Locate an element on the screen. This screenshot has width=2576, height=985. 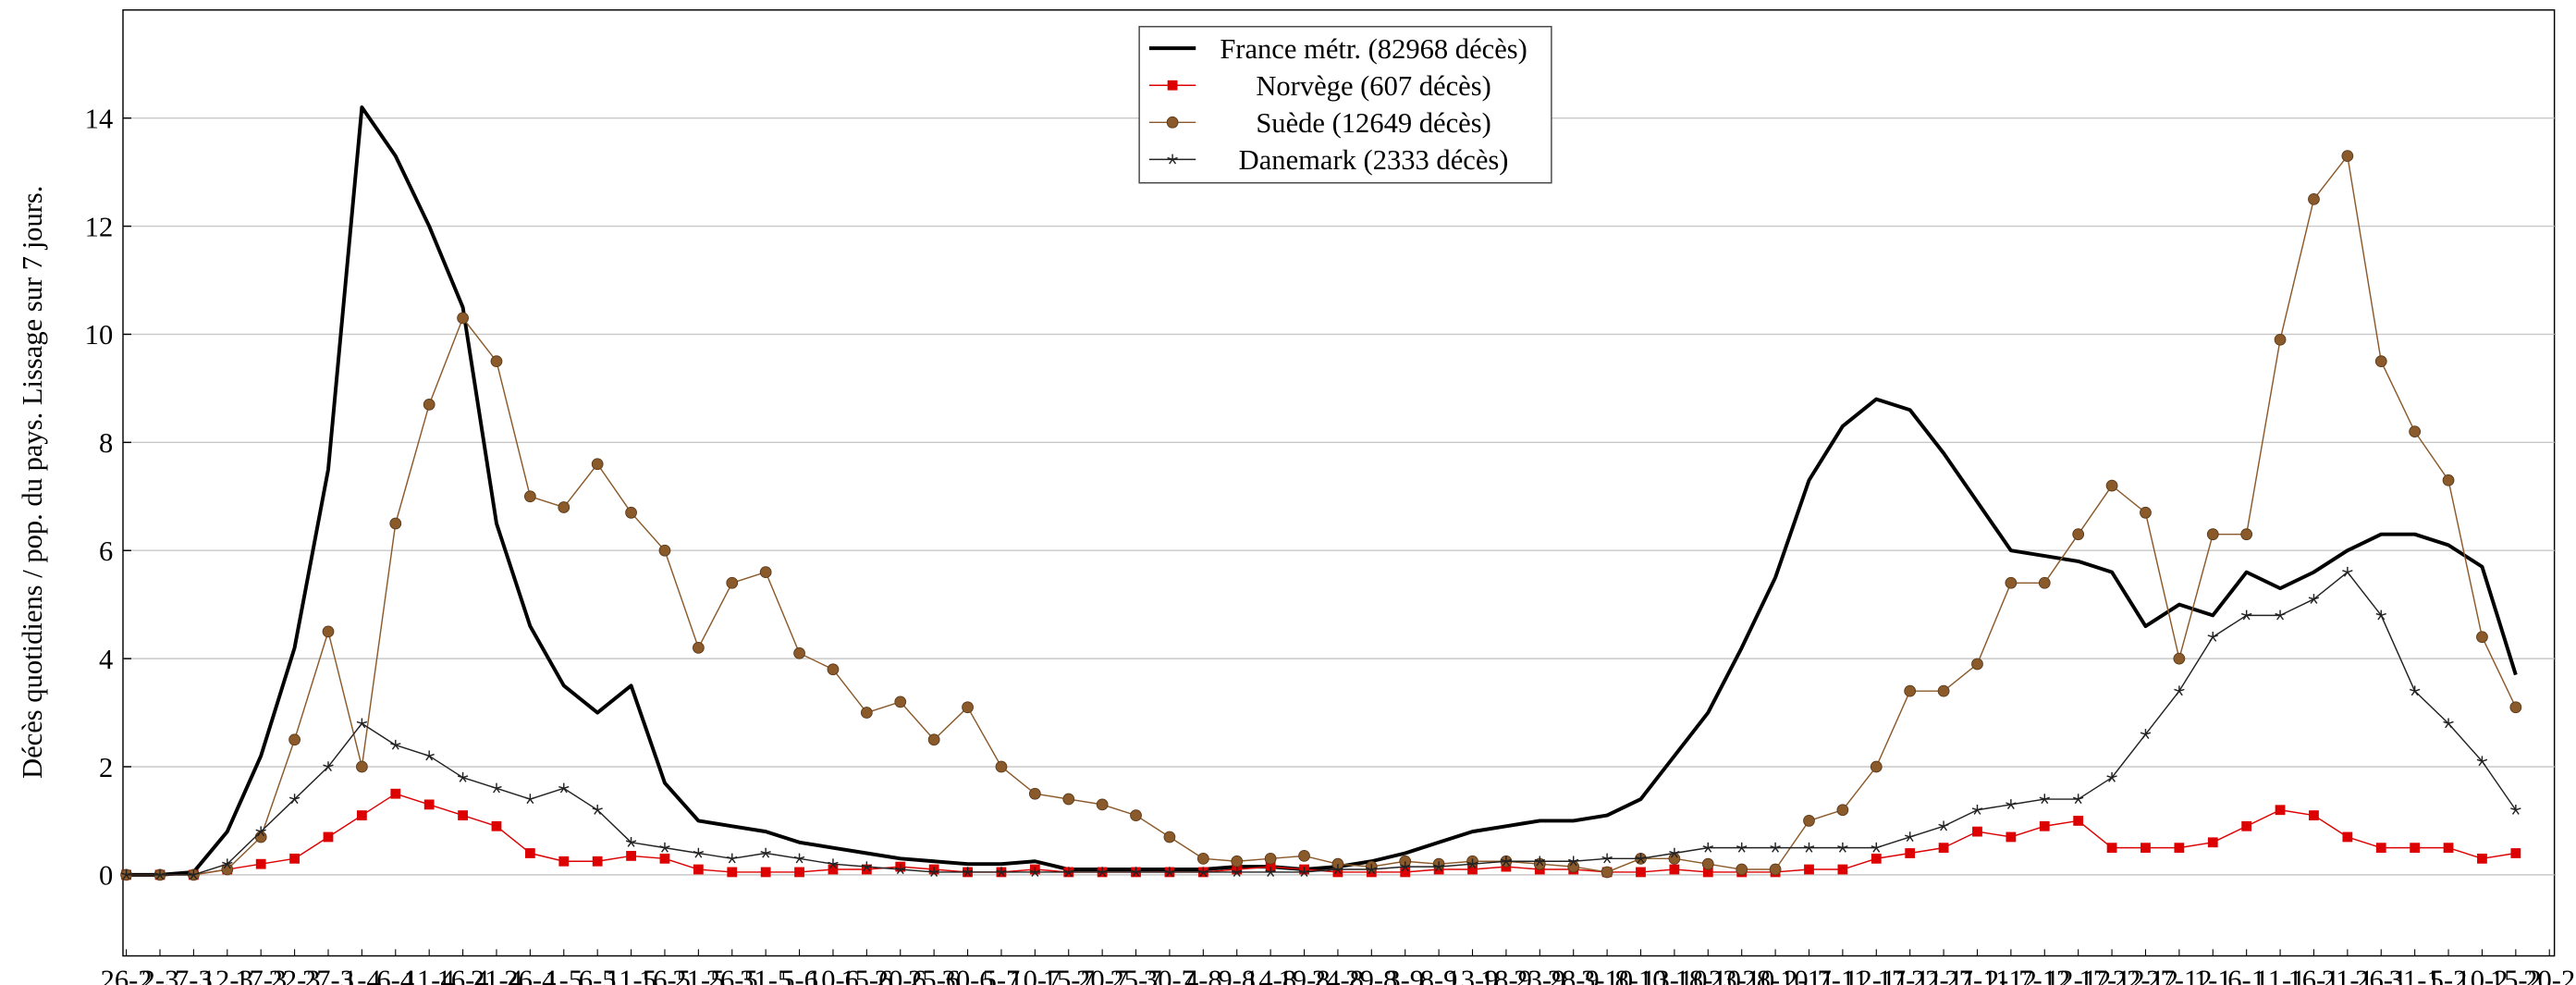
x-tick-label: 6-5 is located at coordinates (598, 974).